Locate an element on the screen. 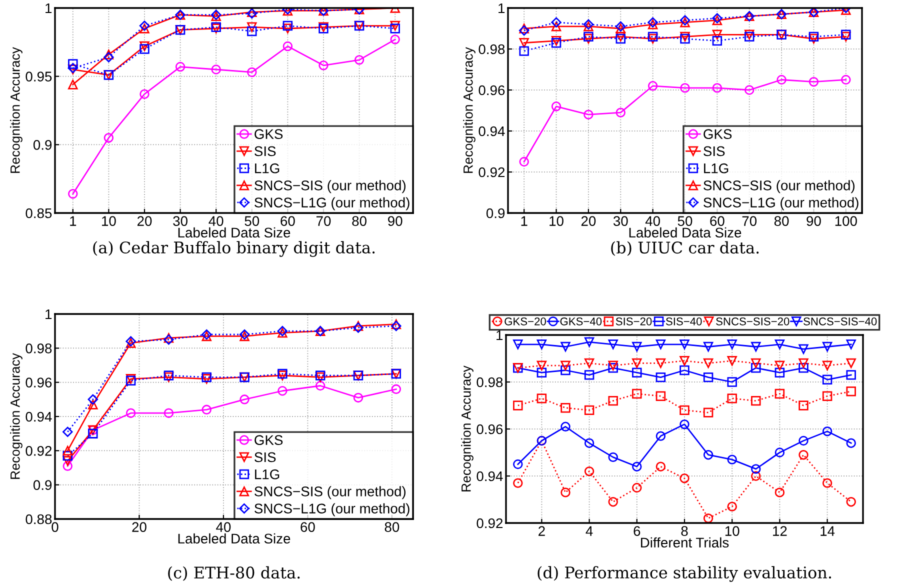 The image size is (905, 588). x-tick-label: 50 is located at coordinates (685, 221).